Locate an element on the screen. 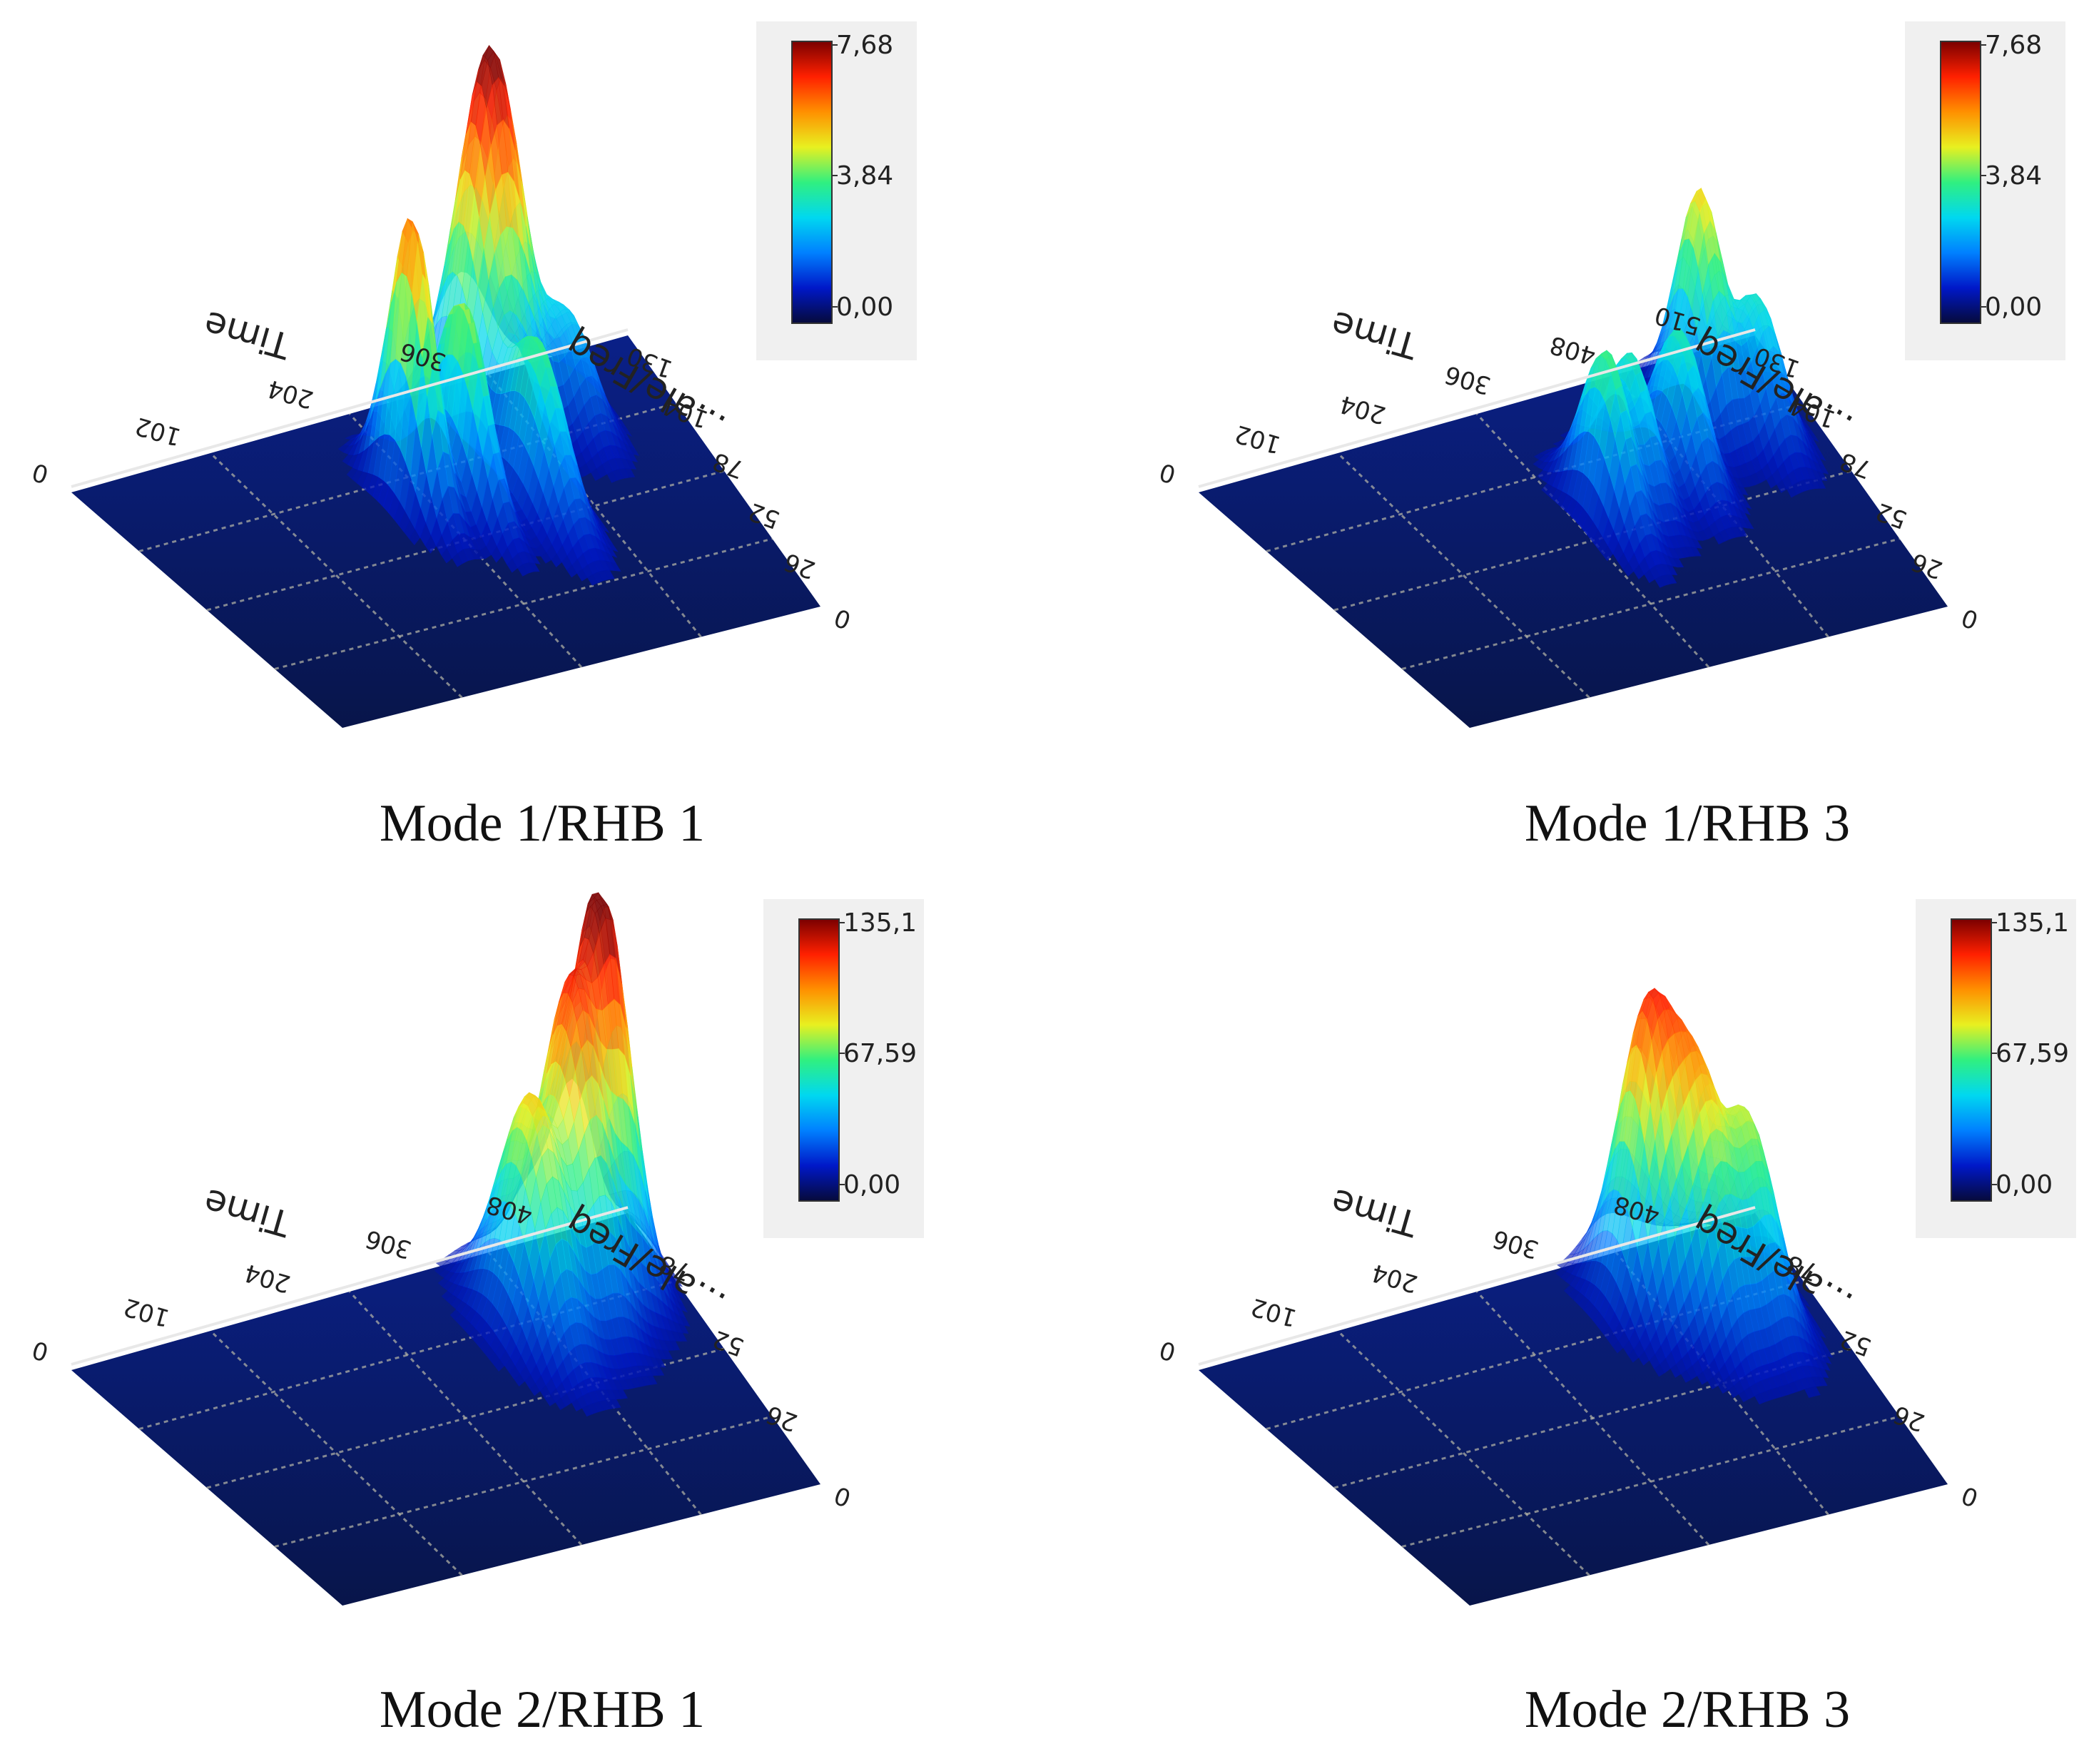 The width and height of the screenshot is (2099, 1764). colorbar-tick-label: 7,68 is located at coordinates (864, 45).